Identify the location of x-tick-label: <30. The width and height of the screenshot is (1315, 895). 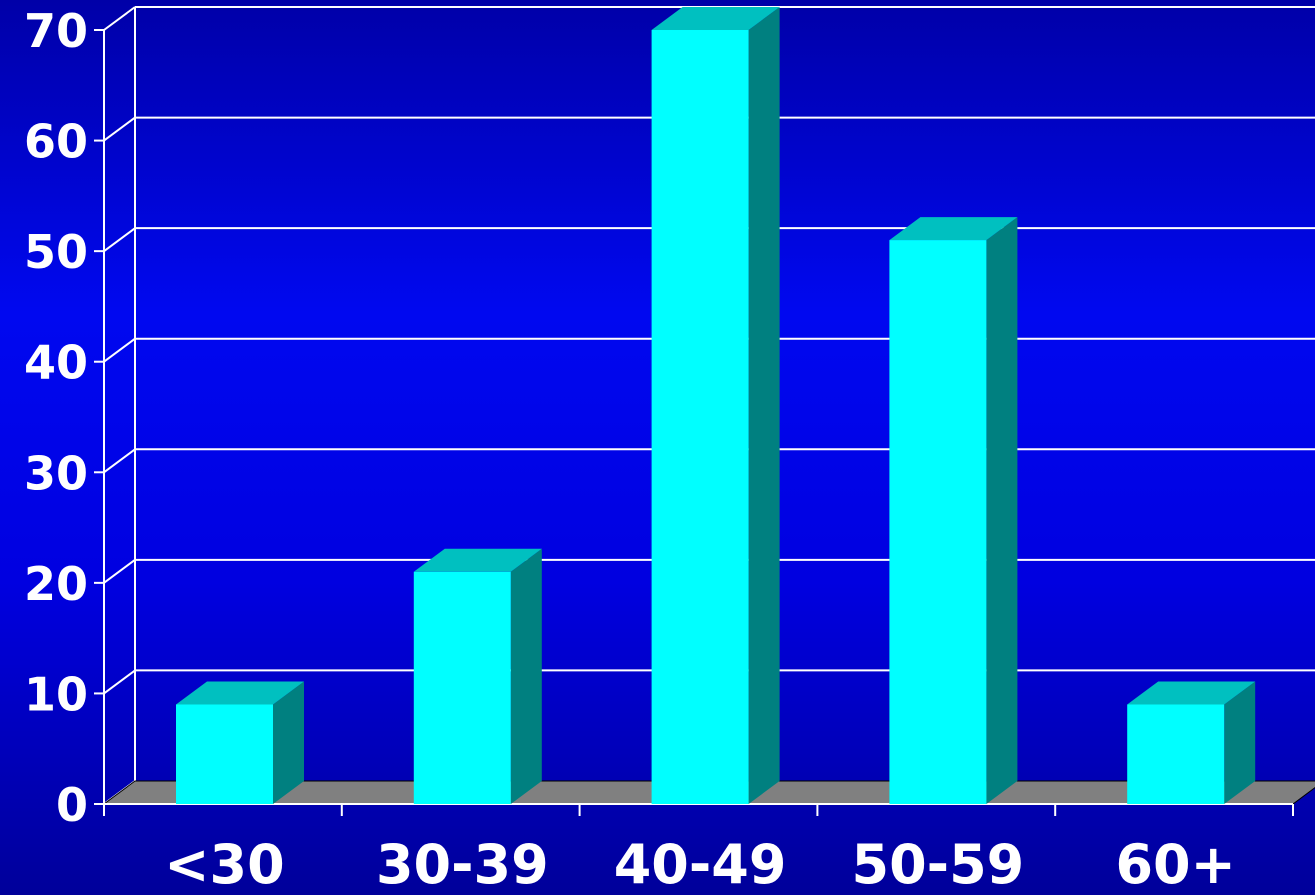
(224, 864).